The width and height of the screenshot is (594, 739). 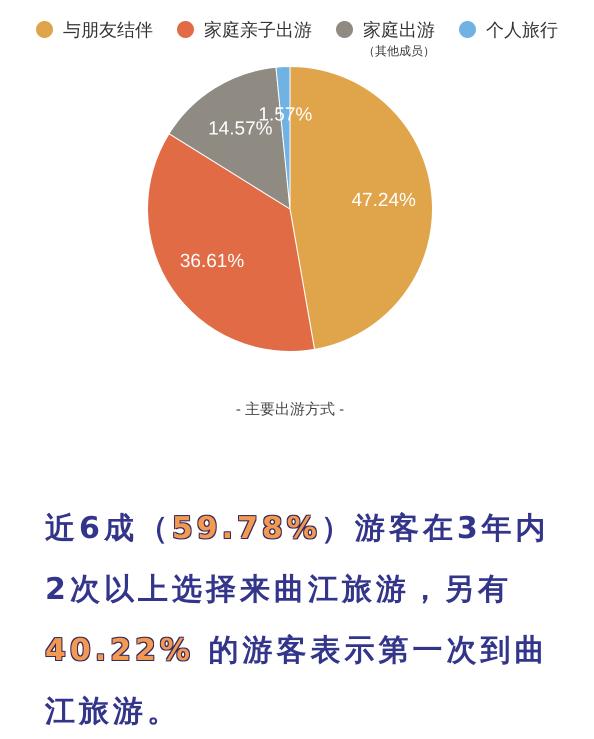 I want to click on legend-label: 个人旅行, so click(x=522, y=30).